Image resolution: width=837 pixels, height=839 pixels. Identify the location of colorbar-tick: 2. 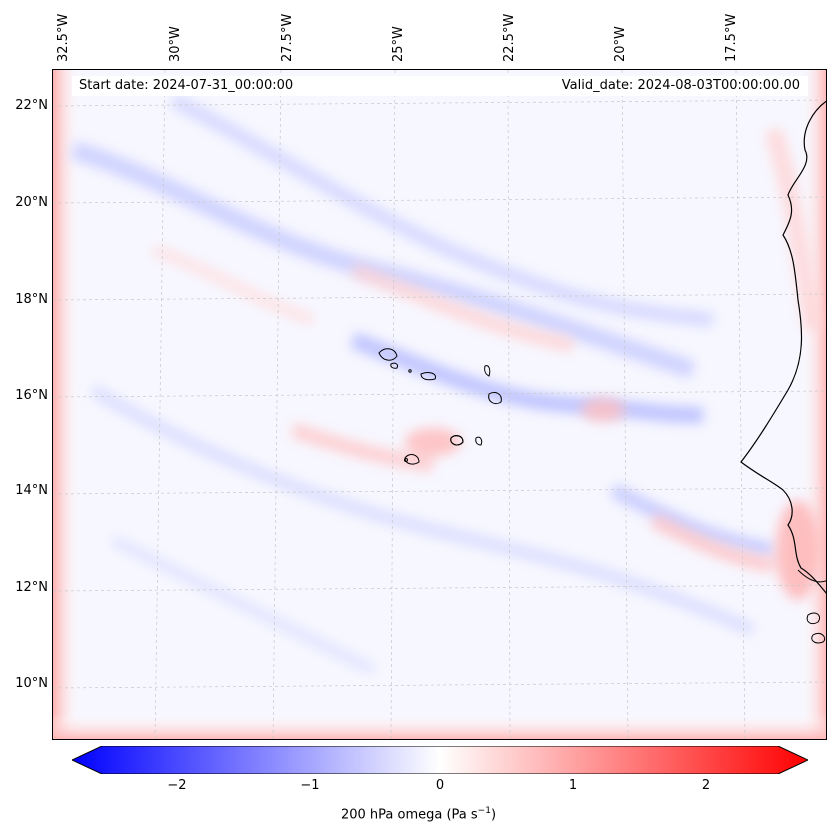
(706, 785).